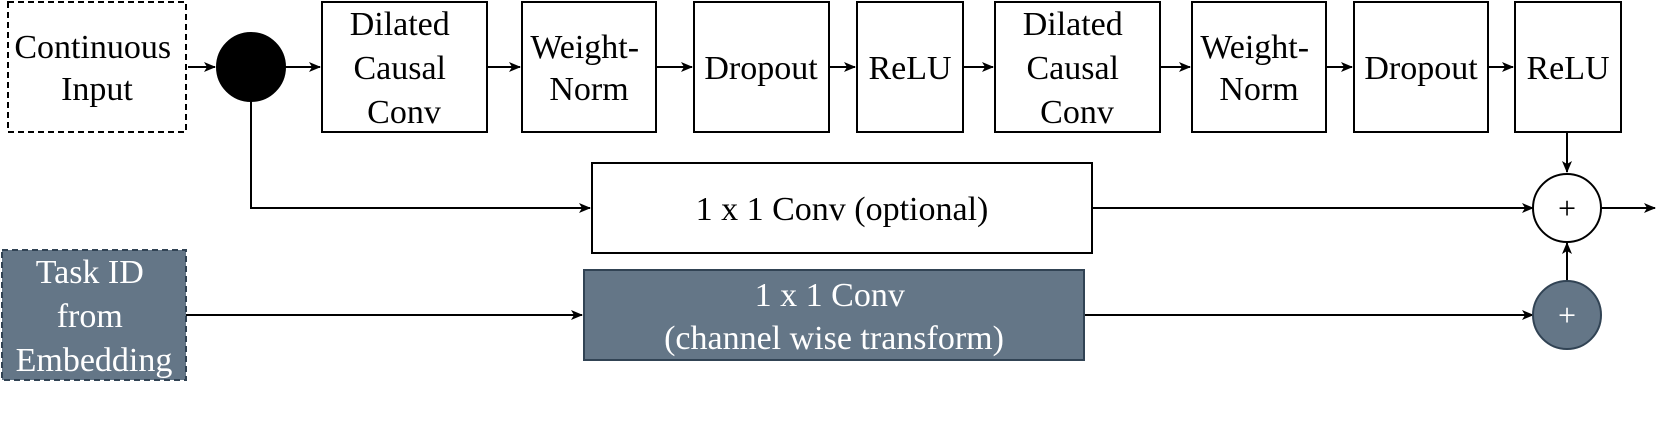 The image size is (1667, 426). I want to click on node-sum-task: +, so click(1567, 315).